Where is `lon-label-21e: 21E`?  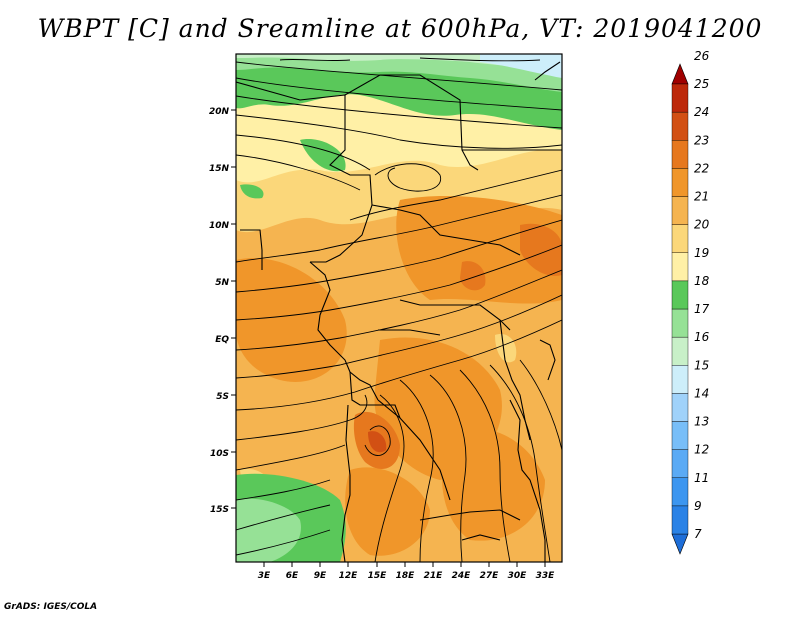
lon-label-21e: 21E is located at coordinates (434, 576).